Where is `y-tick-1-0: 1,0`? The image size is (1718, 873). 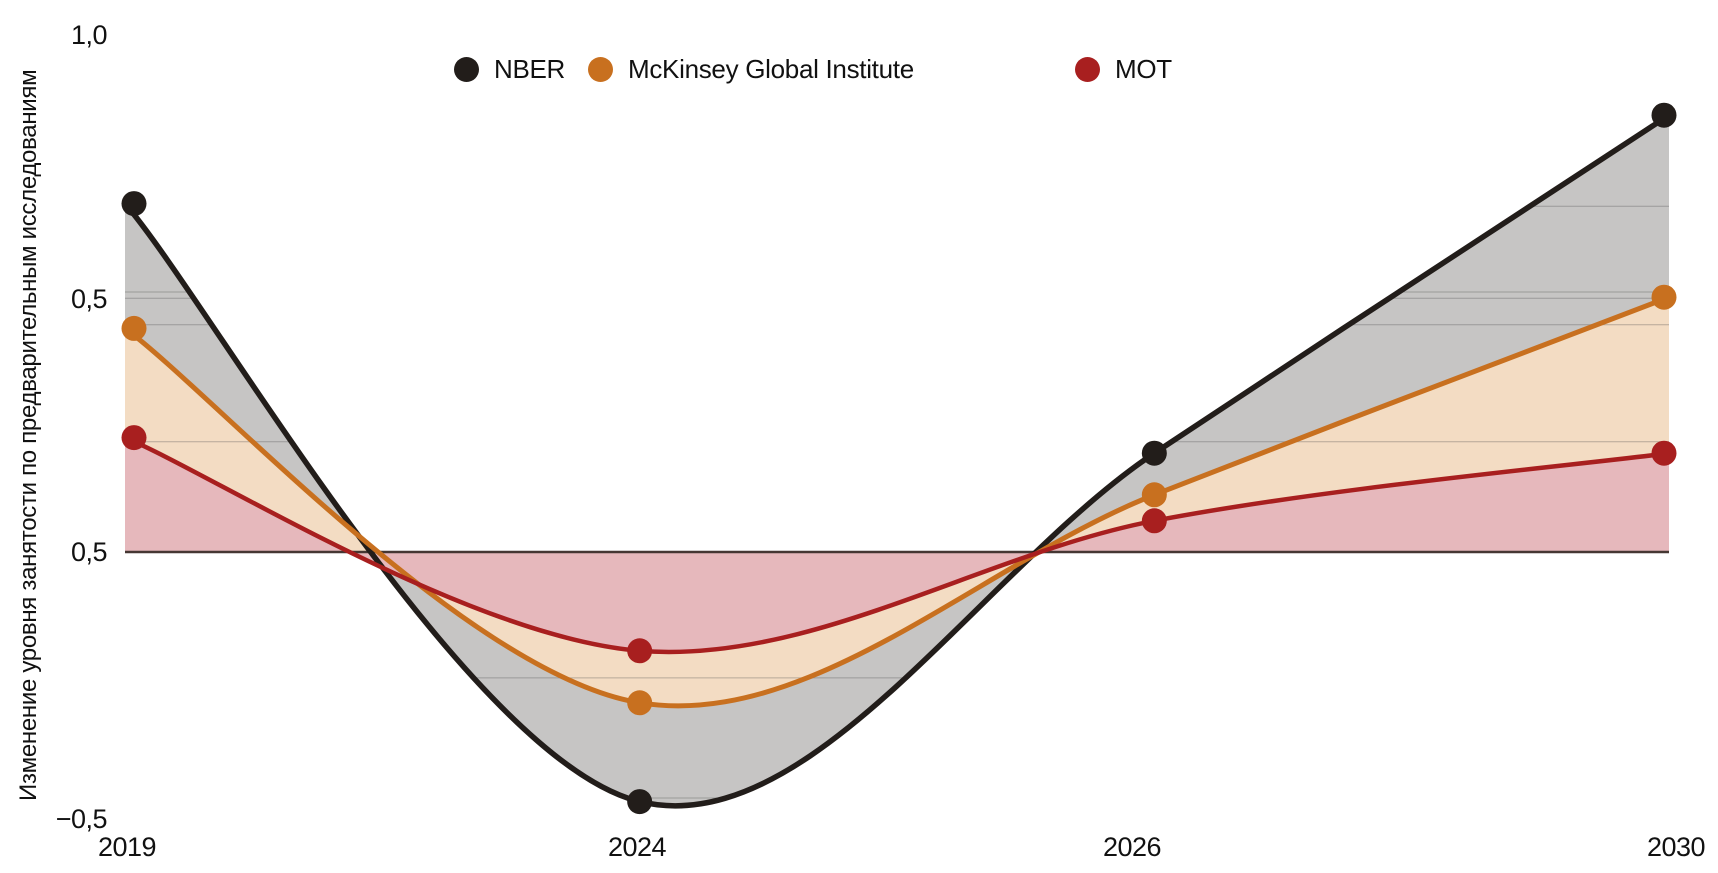
y-tick-1-0: 1,0 is located at coordinates (89, 35).